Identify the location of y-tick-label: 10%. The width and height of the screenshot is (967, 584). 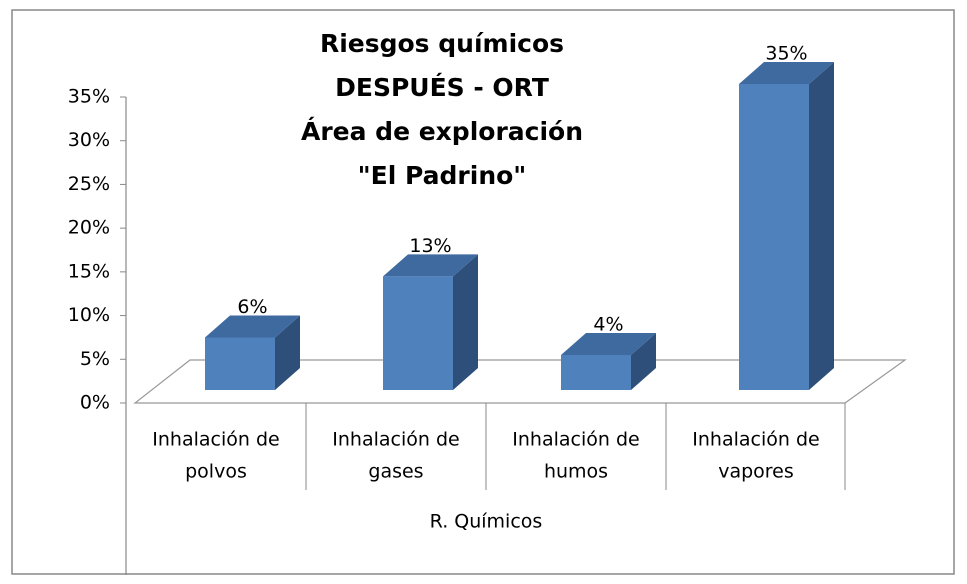
(89, 315).